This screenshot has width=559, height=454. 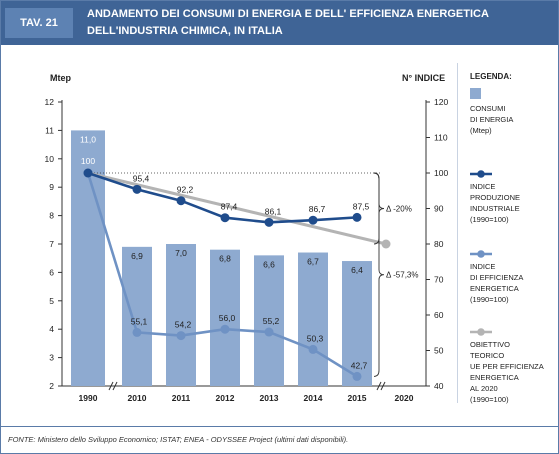 I want to click on efficiency-value-label: 56,0, so click(x=227, y=318).